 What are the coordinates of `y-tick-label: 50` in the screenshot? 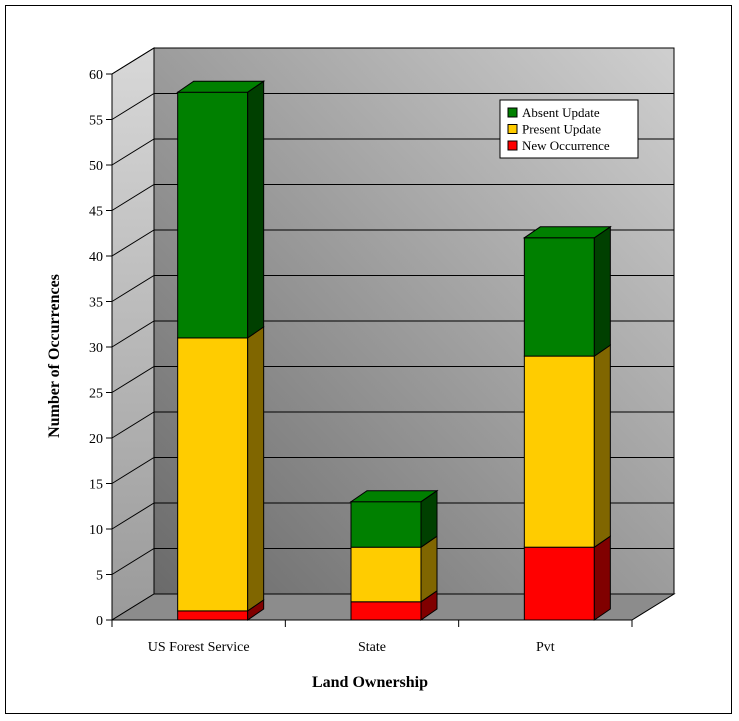 It's located at (96, 166).